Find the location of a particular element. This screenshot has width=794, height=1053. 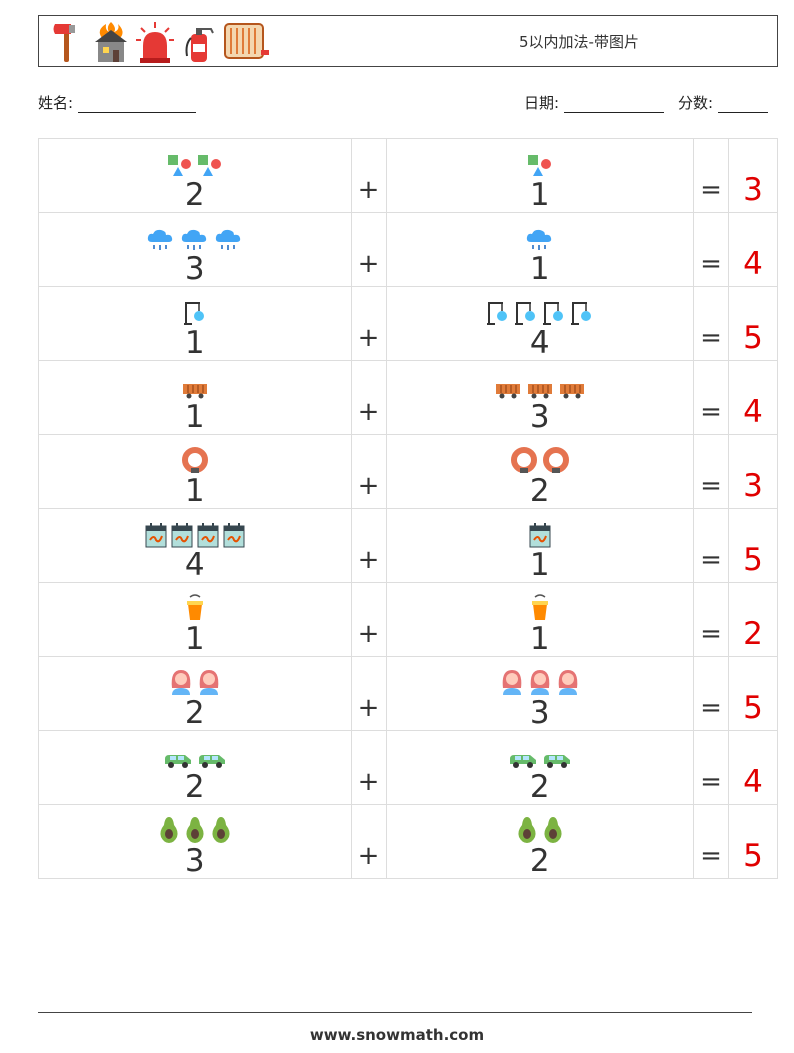

name-blank is located at coordinates (136, 104).